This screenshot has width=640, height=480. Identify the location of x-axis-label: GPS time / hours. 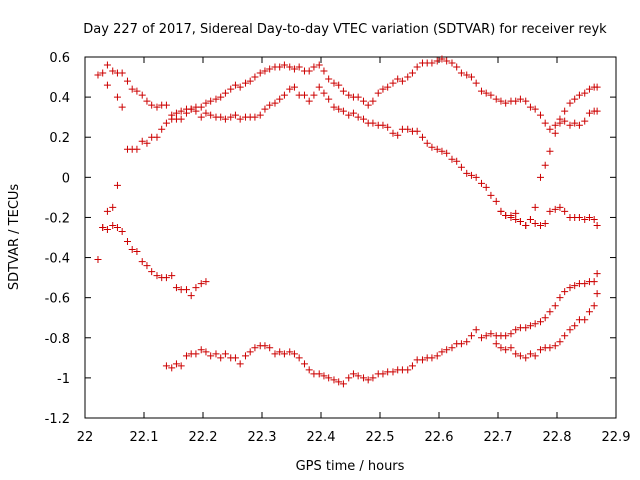
(350, 466).